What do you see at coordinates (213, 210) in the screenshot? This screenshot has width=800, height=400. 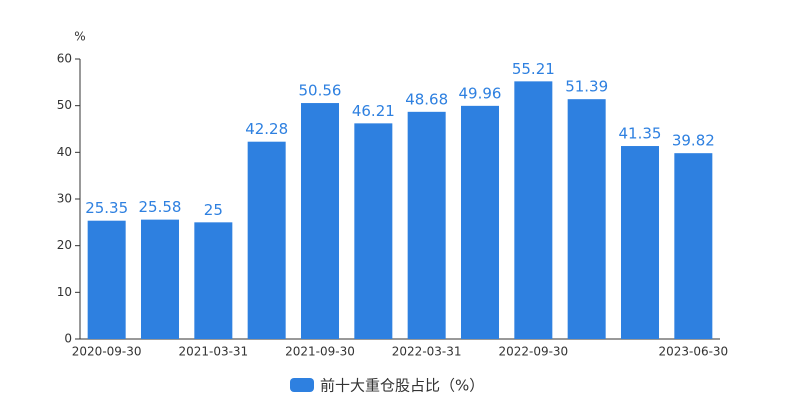 I see `value-label: 25` at bounding box center [213, 210].